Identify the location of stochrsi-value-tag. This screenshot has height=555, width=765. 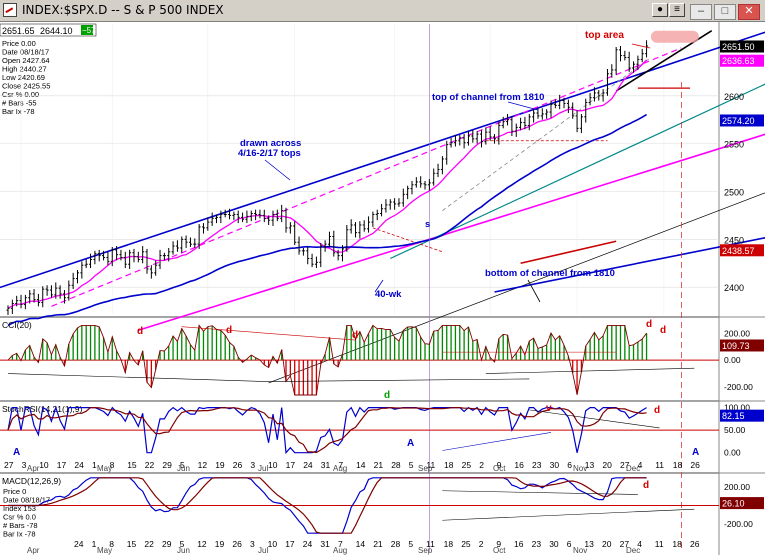
(742, 415).